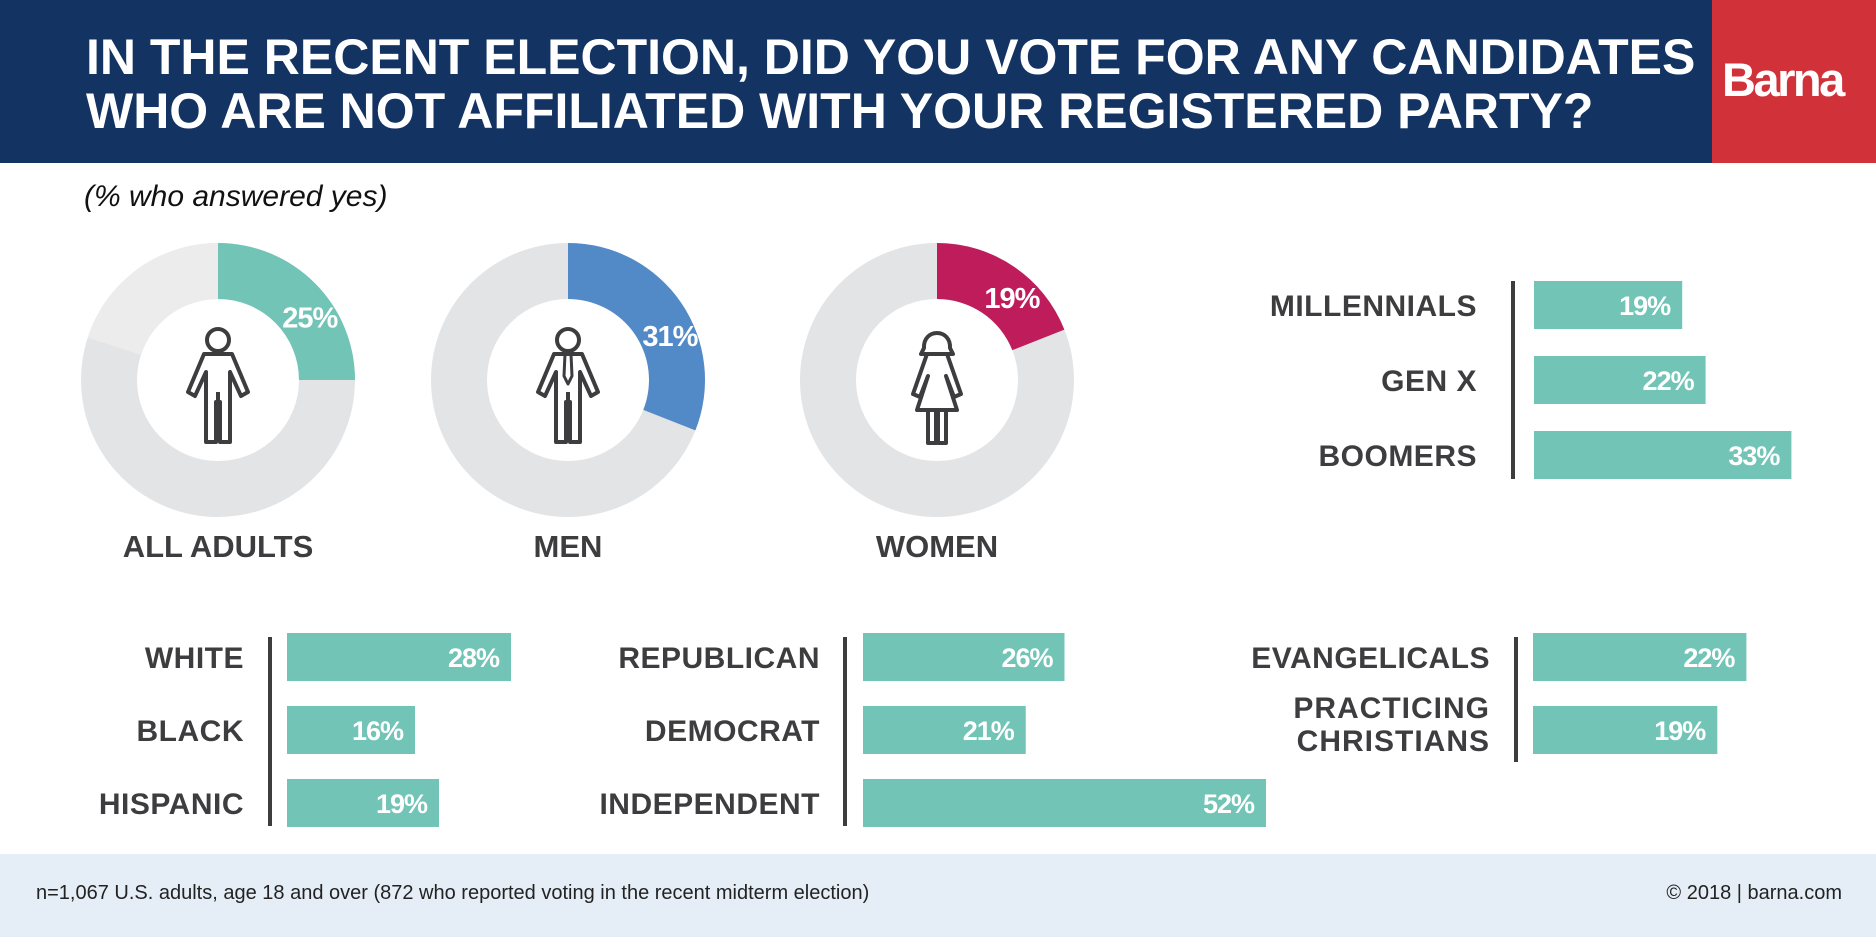 The height and width of the screenshot is (937, 1876). What do you see at coordinates (171, 804) in the screenshot?
I see `bar-category-label: HISPANIC` at bounding box center [171, 804].